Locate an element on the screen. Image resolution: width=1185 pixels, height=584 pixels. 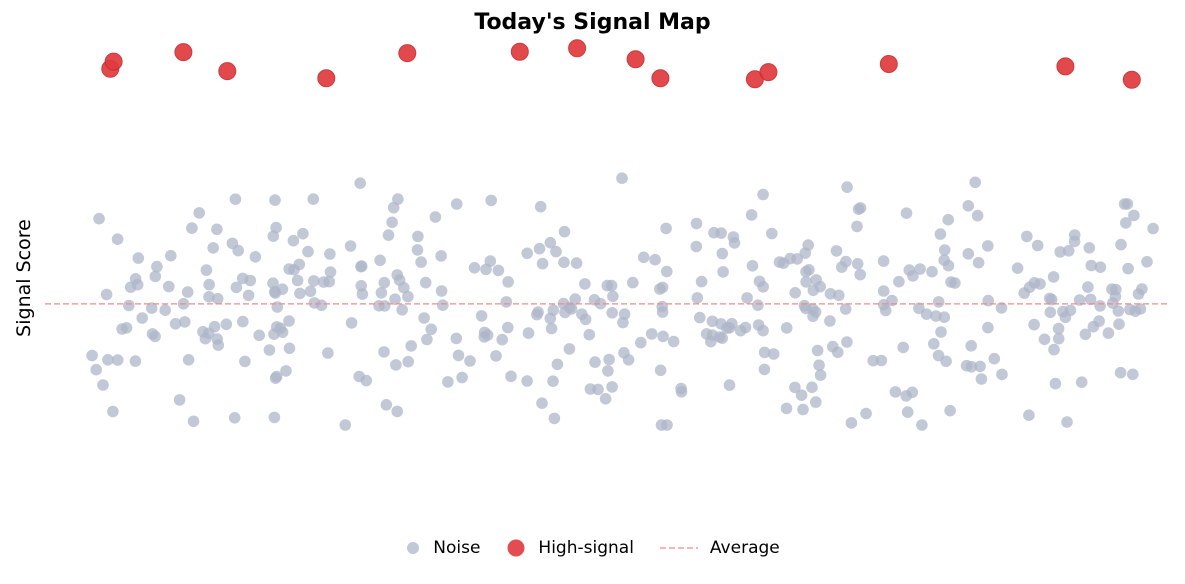
legend-high-signal-marker is located at coordinates (516, 548).